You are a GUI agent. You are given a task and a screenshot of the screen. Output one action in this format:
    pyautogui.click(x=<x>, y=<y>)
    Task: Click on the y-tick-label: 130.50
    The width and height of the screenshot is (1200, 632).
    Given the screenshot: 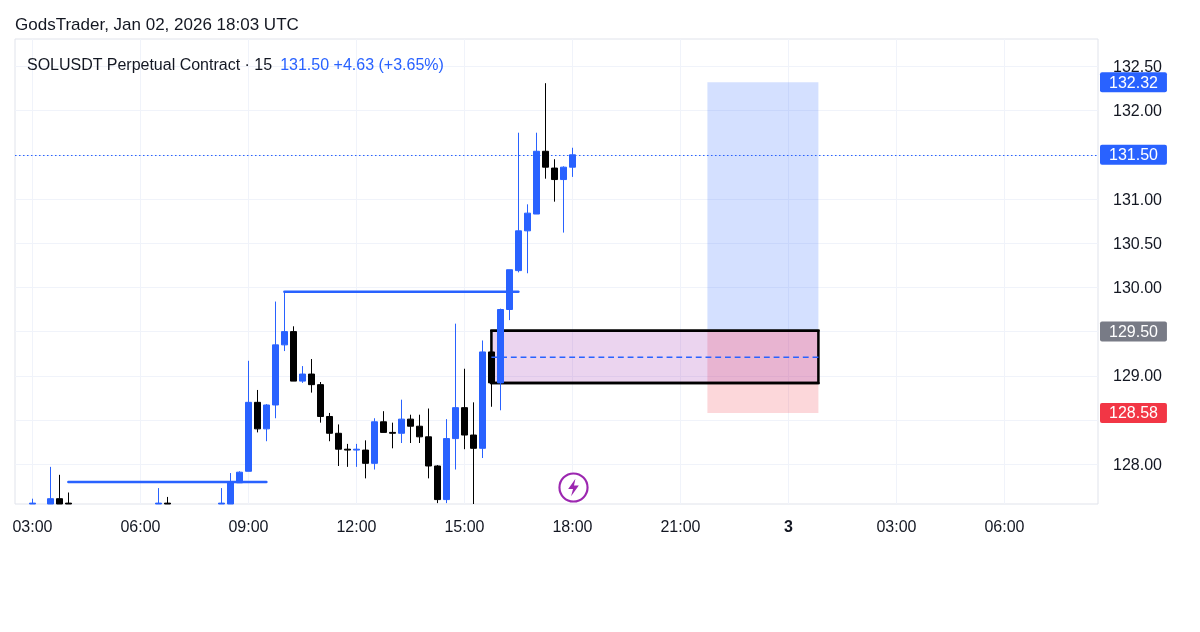 What is the action you would take?
    pyautogui.click(x=1138, y=243)
    